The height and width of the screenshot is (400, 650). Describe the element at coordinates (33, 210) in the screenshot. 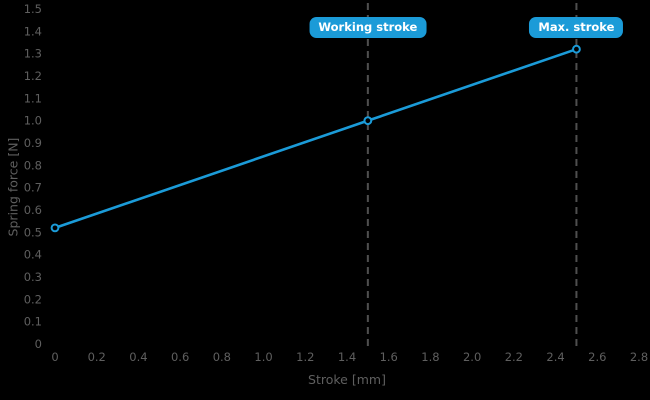

I see `y-tick-label: 0.6` at that location.